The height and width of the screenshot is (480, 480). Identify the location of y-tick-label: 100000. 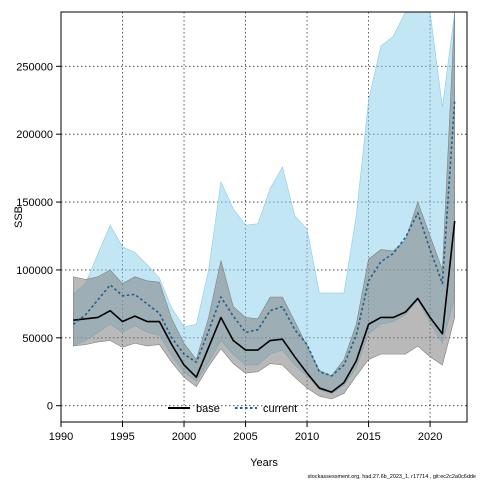
(34, 271).